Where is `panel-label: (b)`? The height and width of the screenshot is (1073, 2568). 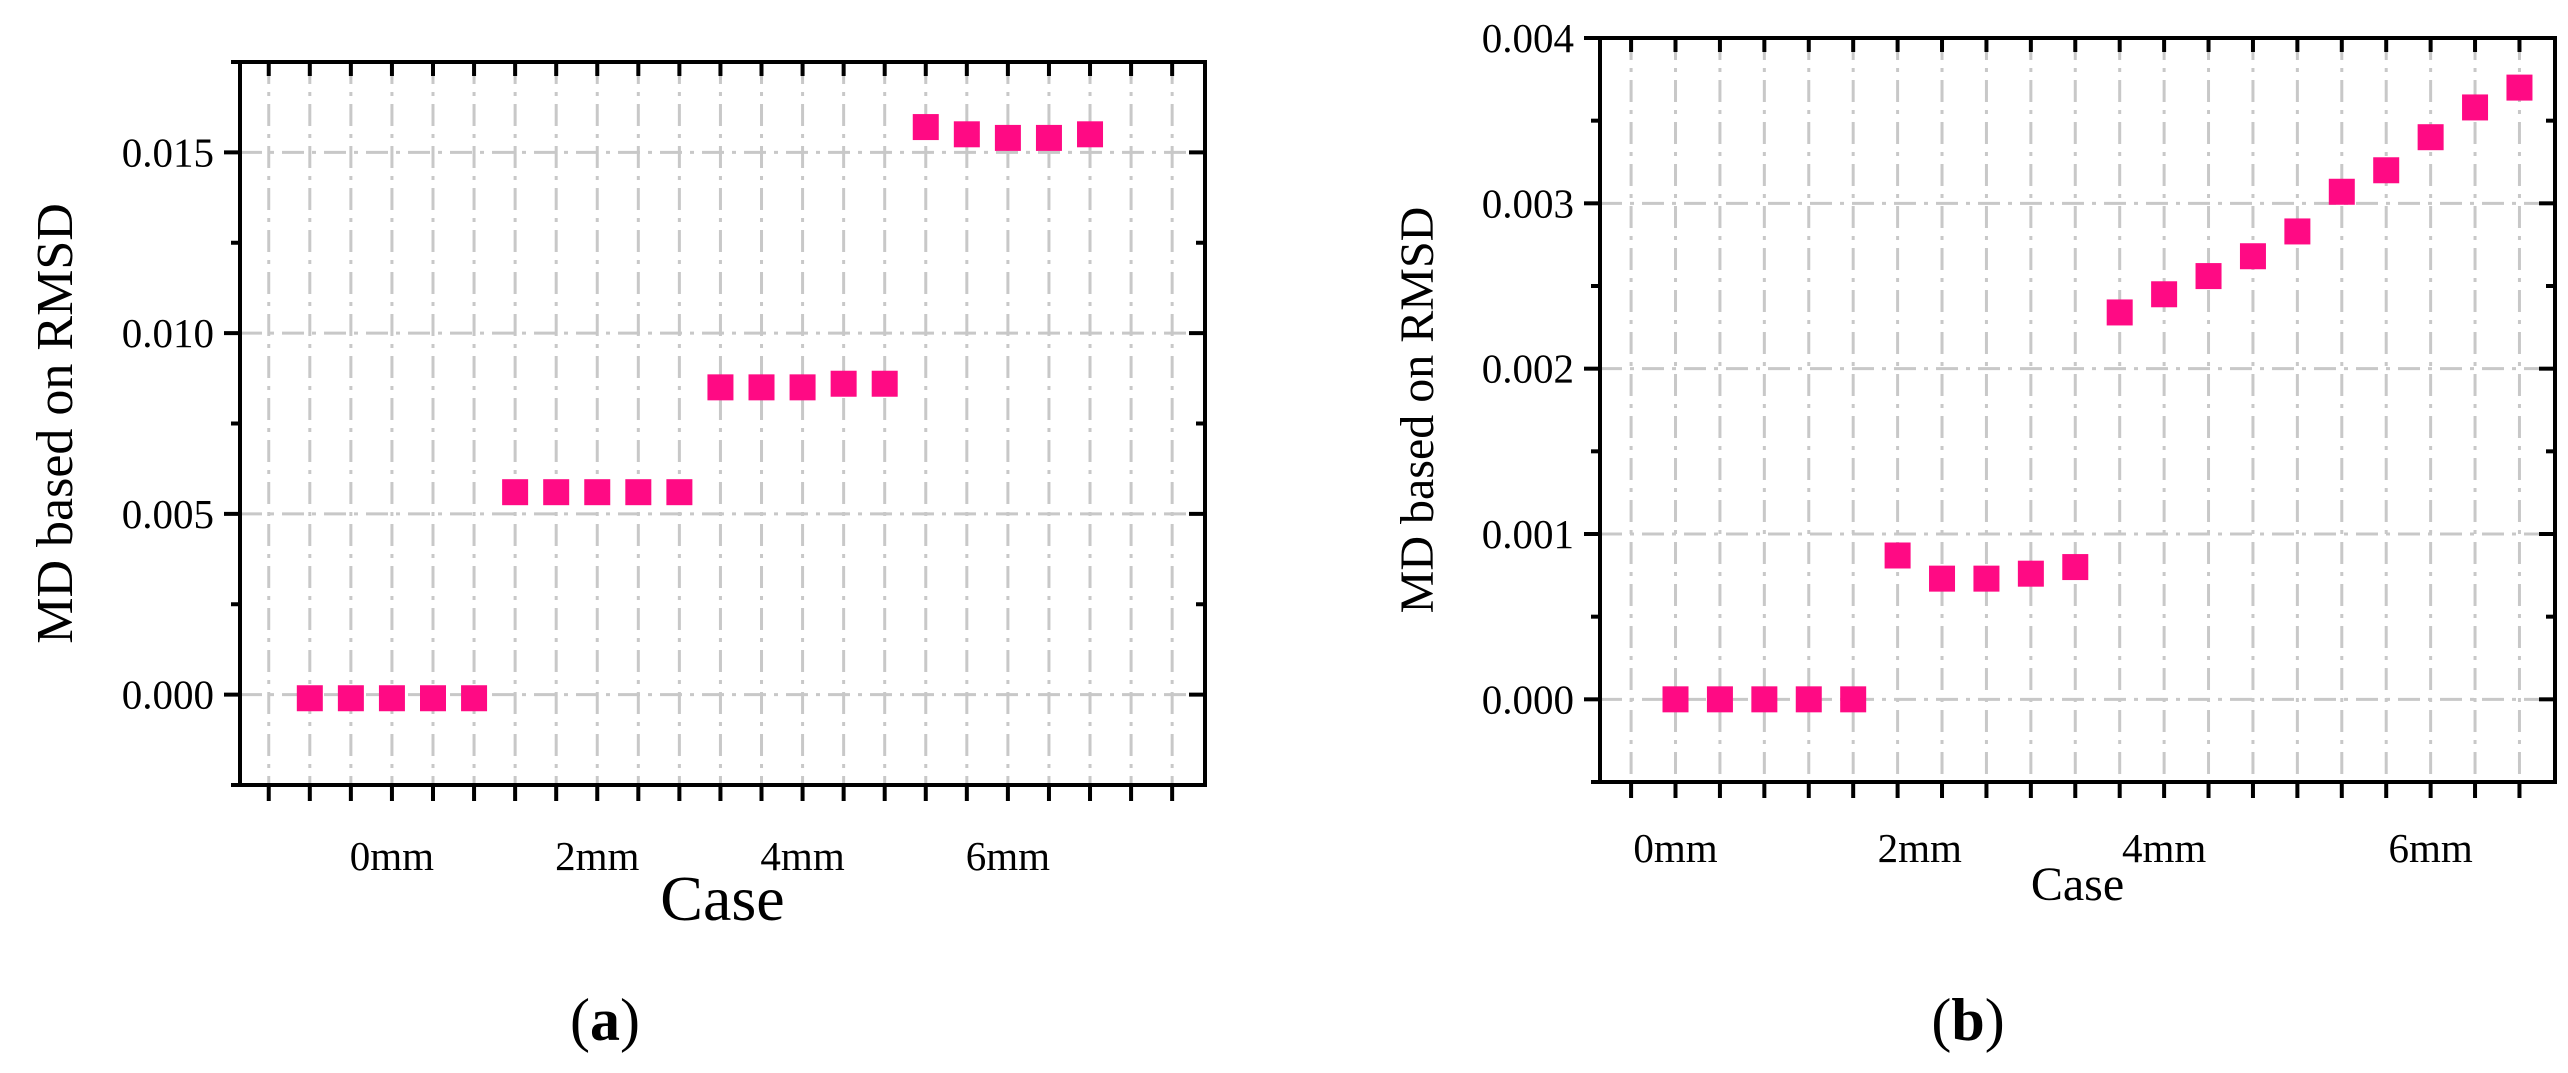 panel-label: (b) is located at coordinates (1967, 1020).